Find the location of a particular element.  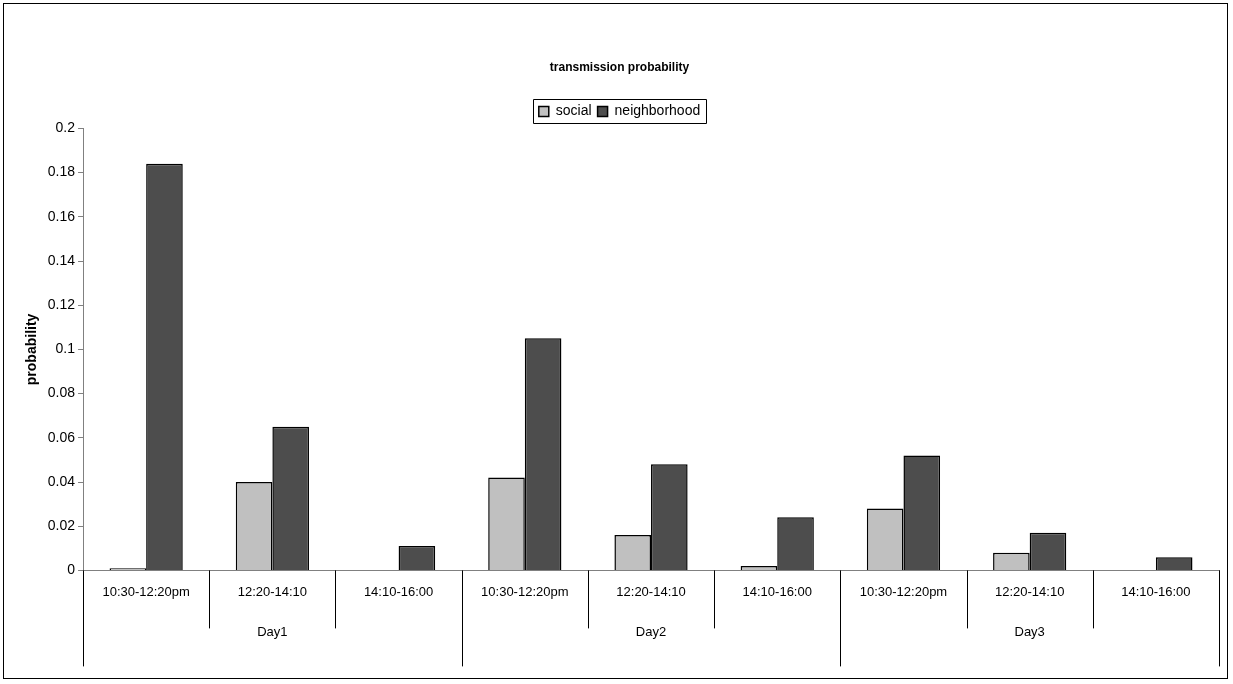

y-tick-label: 0.1 is located at coordinates (65, 348).